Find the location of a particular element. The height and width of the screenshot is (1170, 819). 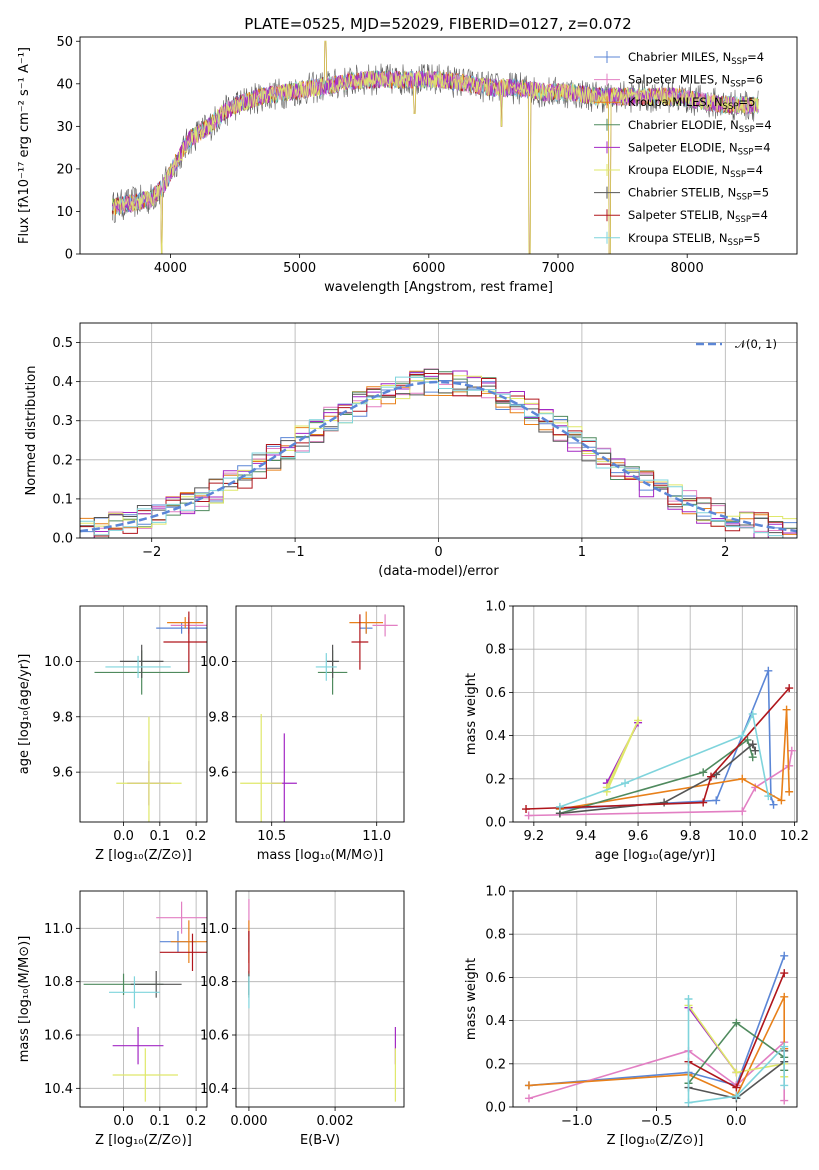

legend-label: Kroupa STELIB, NSSP=5 is located at coordinates (694, 239).